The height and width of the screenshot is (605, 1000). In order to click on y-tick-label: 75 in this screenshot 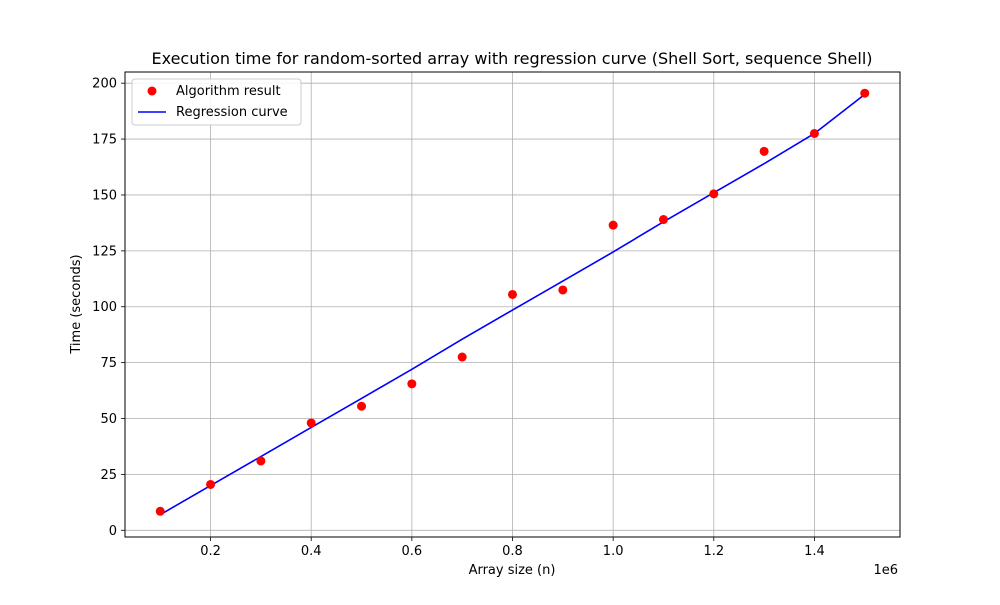, I will do `click(108, 363)`.